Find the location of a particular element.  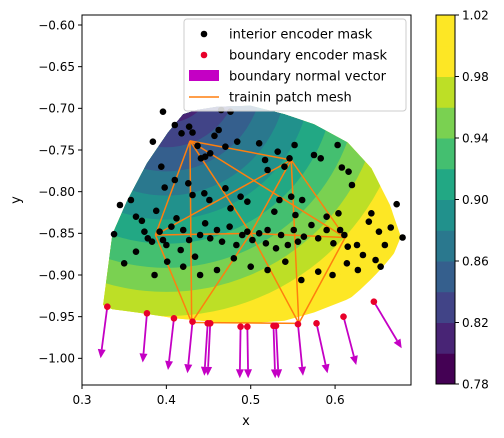

legend-label-normal: boundary normal vector is located at coordinates (308, 77).